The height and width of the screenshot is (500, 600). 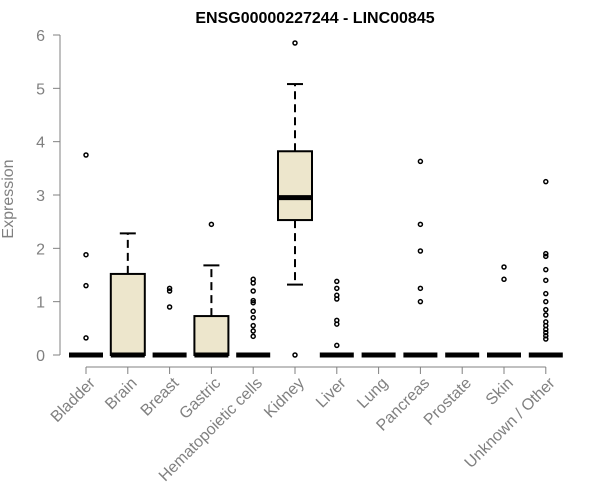 What do you see at coordinates (40, 89) in the screenshot?
I see `y-tick-label: 5` at bounding box center [40, 89].